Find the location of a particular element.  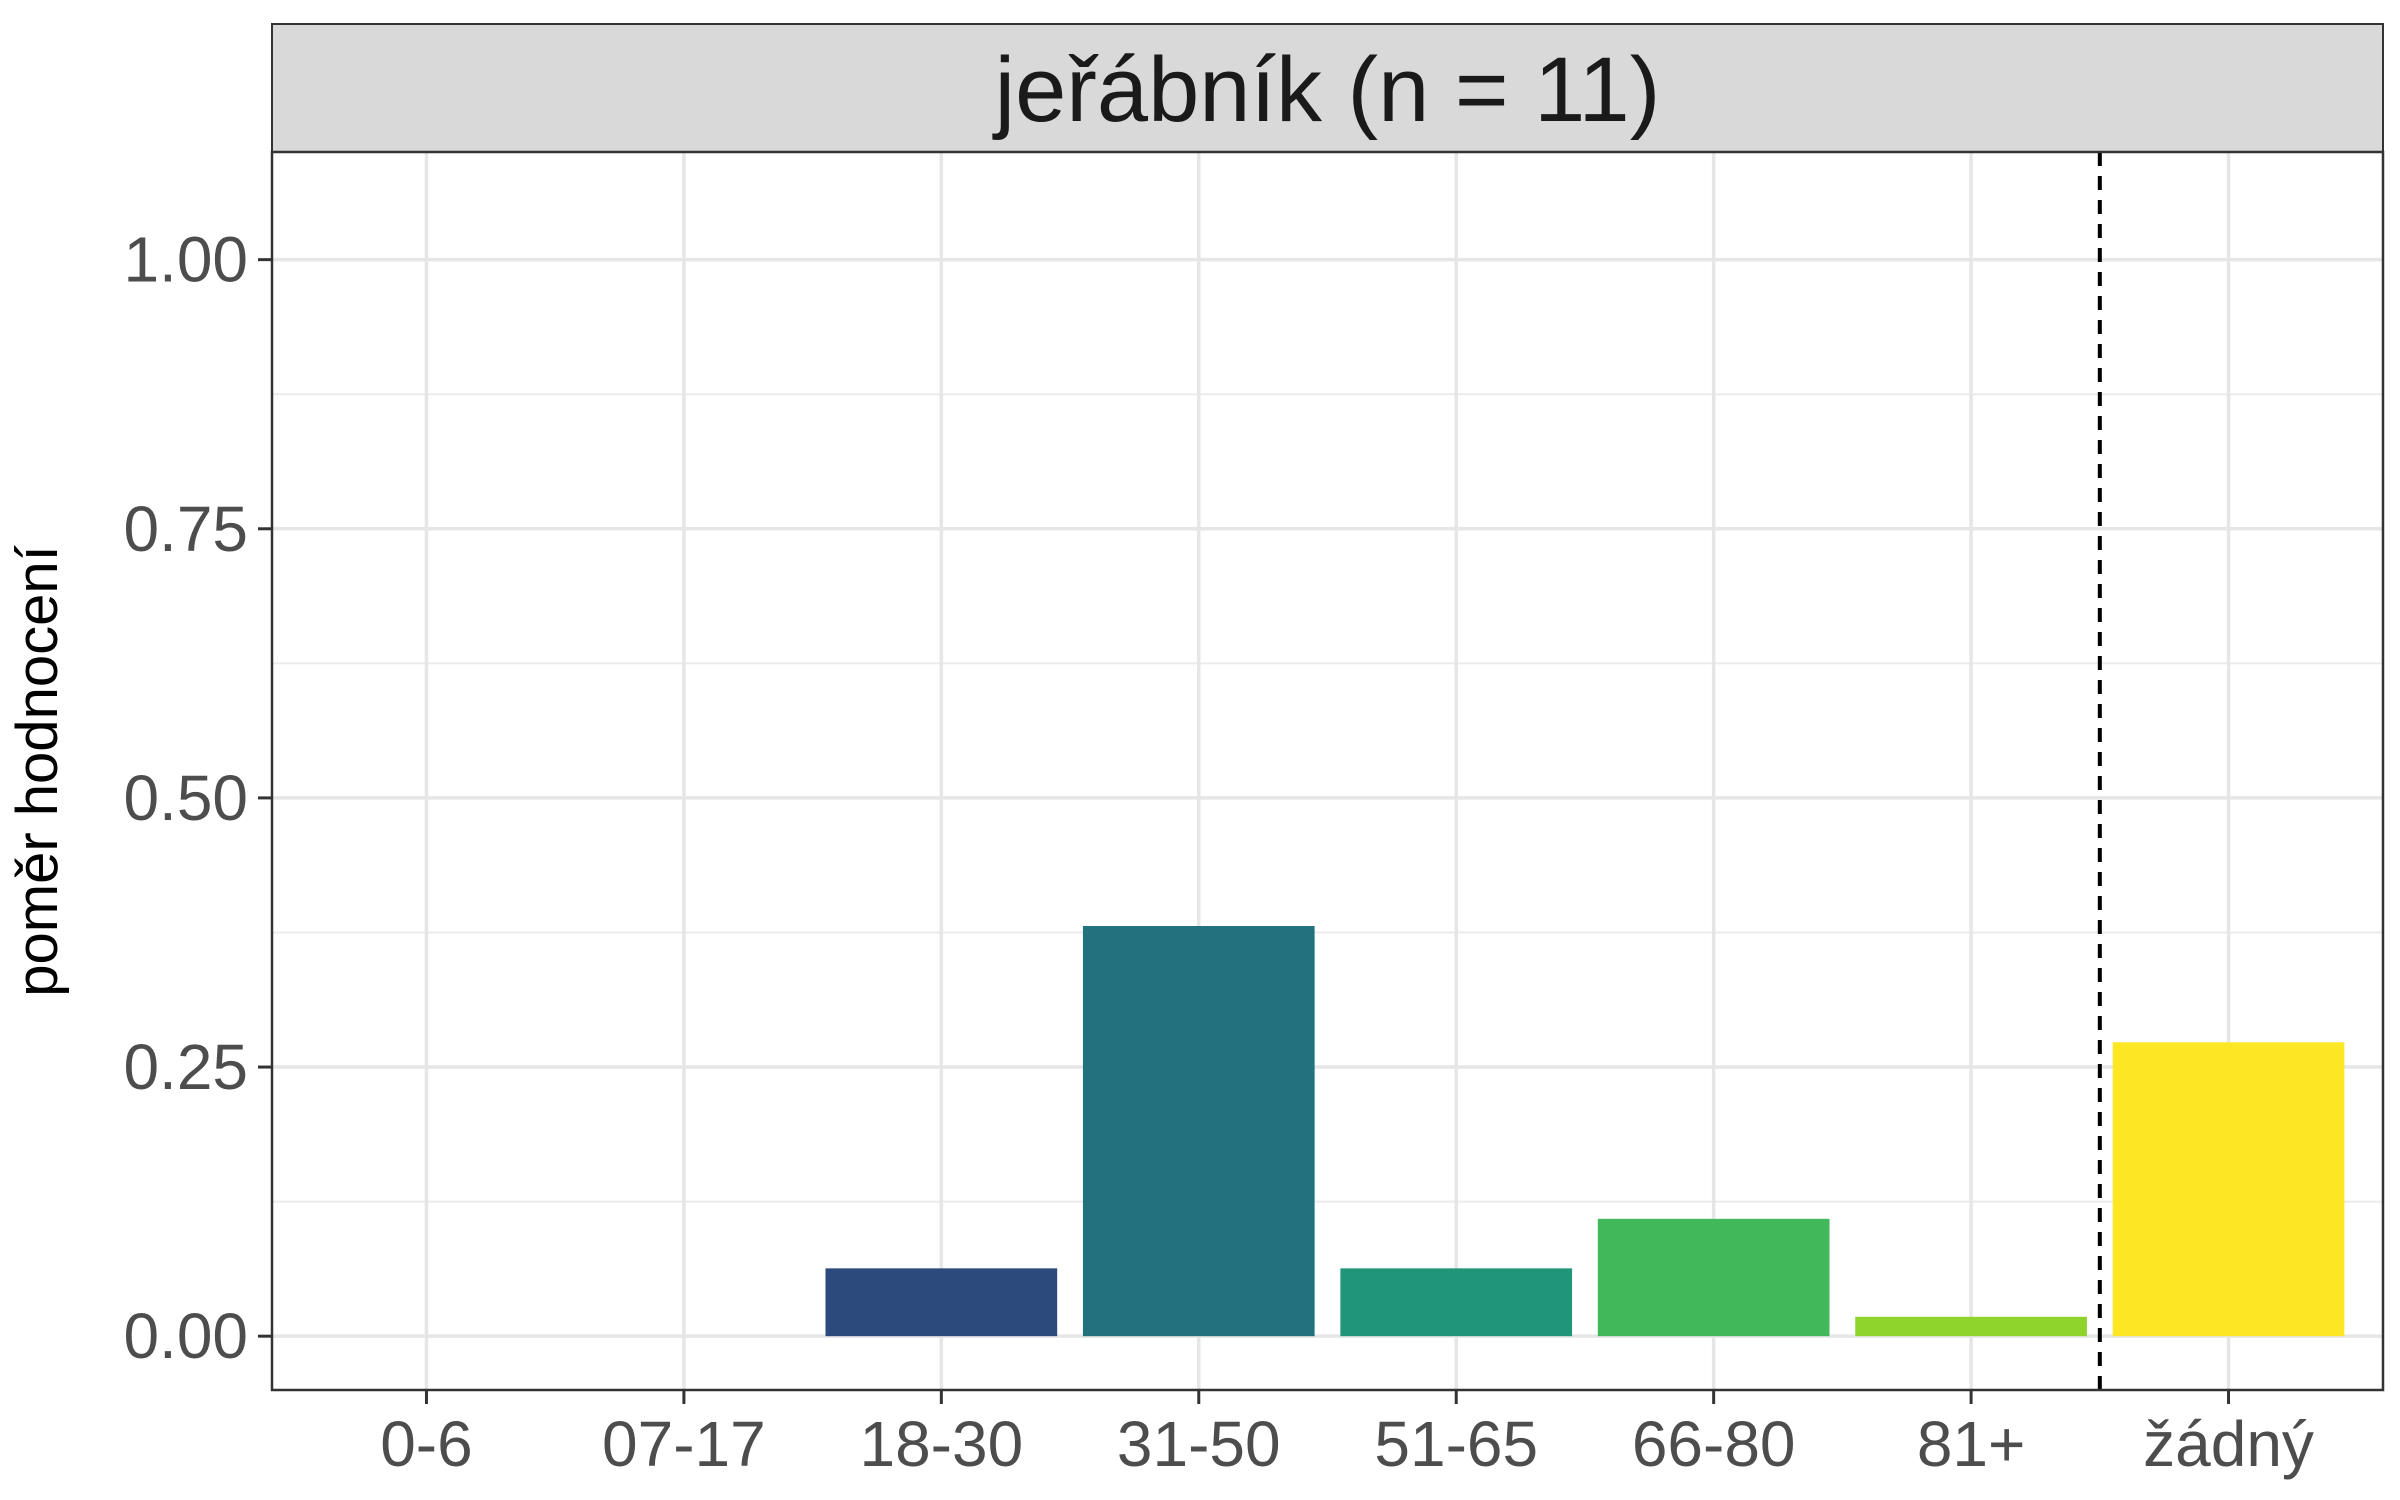

y-tick-label: 1.00 is located at coordinates (185, 260).